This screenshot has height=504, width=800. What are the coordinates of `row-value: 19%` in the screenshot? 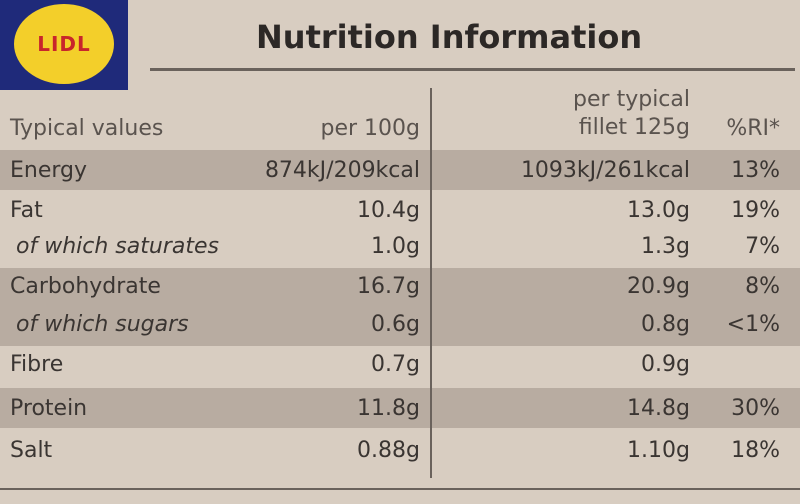 It's located at (755, 210).